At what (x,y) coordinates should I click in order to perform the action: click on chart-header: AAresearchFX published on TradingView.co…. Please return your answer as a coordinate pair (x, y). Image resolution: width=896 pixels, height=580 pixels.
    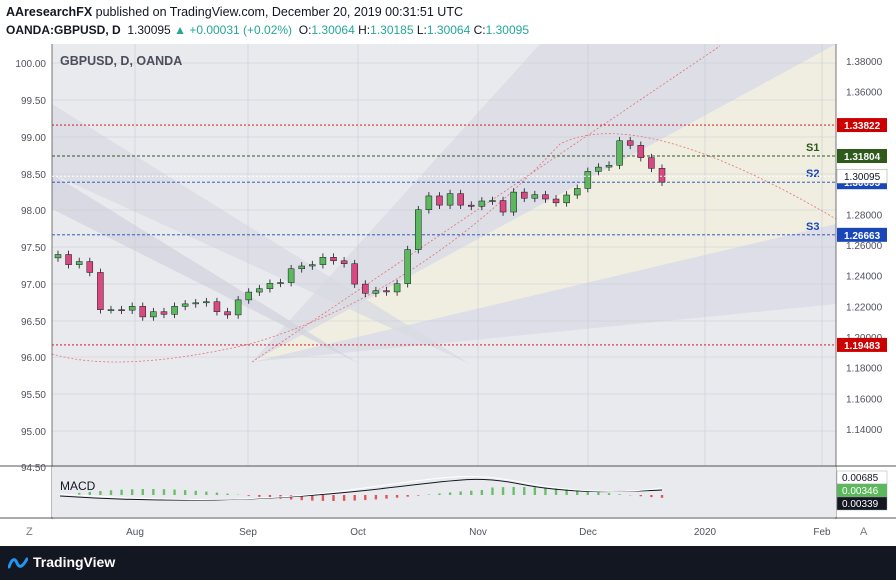
    Looking at the image, I should click on (448, 22).